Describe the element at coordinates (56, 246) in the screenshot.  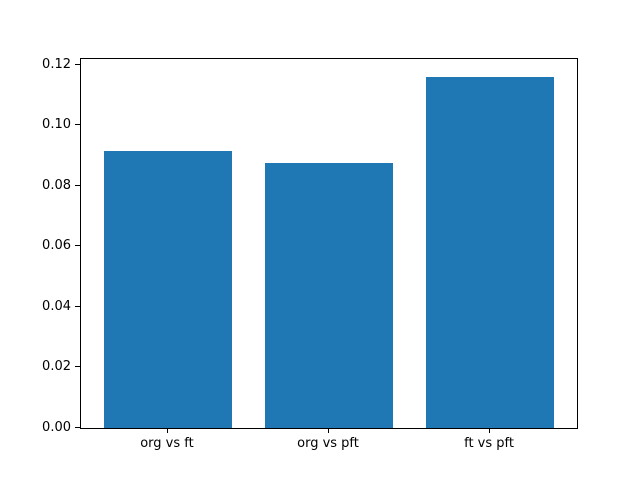
I see `y-tick-label: 0.06` at that location.